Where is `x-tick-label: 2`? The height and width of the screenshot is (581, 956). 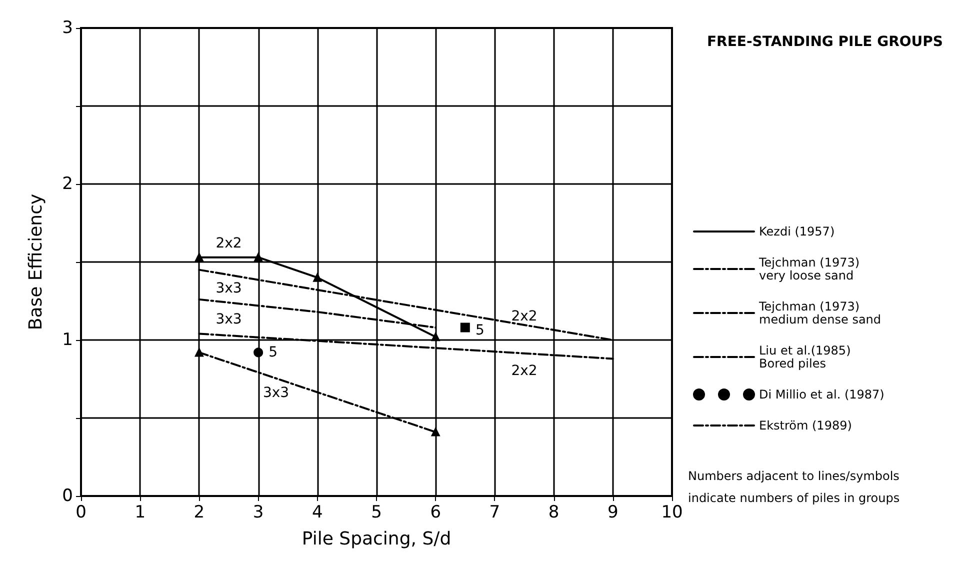 x-tick-label: 2 is located at coordinates (199, 512).